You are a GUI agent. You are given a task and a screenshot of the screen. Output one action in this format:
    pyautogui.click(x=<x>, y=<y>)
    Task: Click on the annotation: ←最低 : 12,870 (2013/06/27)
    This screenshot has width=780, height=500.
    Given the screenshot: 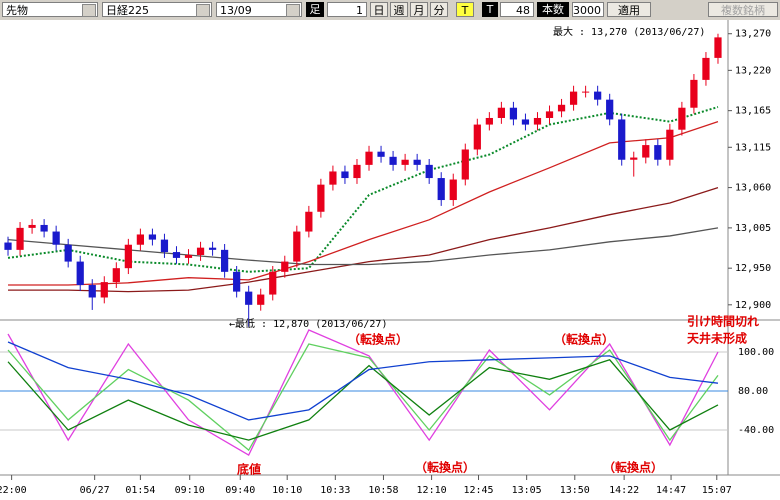 What is the action you would take?
    pyautogui.click(x=308, y=323)
    